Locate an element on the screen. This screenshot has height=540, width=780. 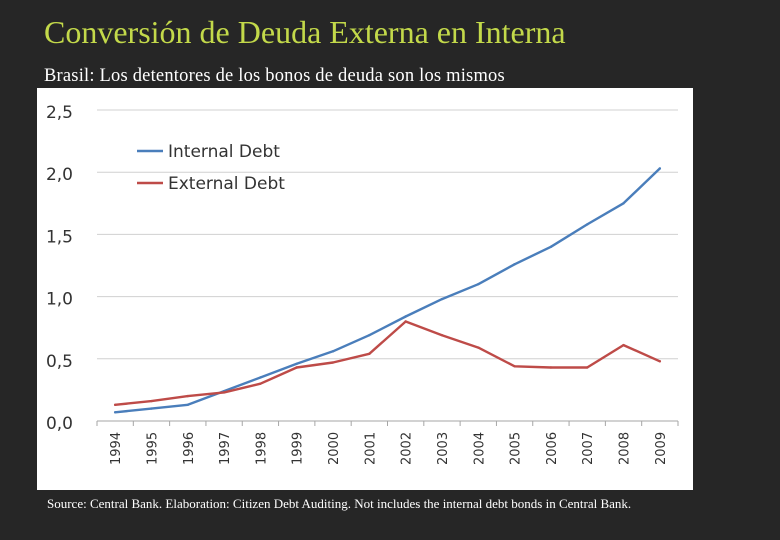
y-tick-label: 0,0 is located at coordinates (59, 424).